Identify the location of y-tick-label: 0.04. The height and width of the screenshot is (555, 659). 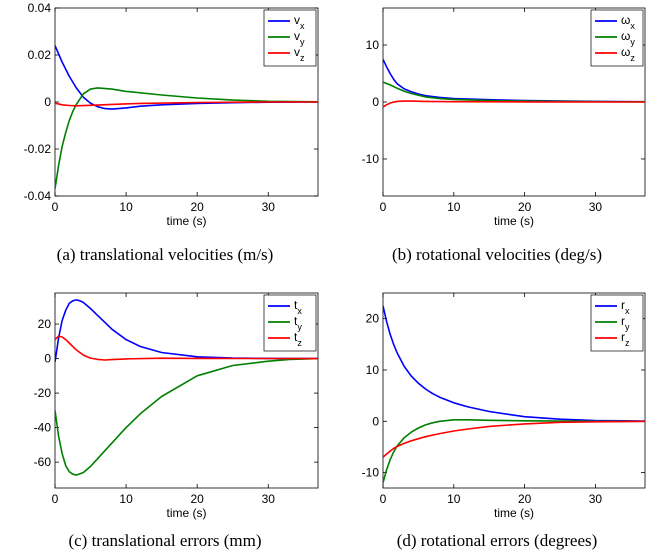
(40, 8).